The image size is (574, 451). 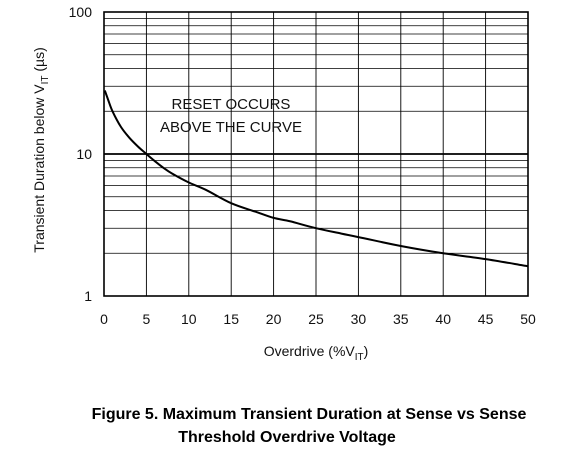 What do you see at coordinates (84, 154) in the screenshot?
I see `y-tick-label: 10` at bounding box center [84, 154].